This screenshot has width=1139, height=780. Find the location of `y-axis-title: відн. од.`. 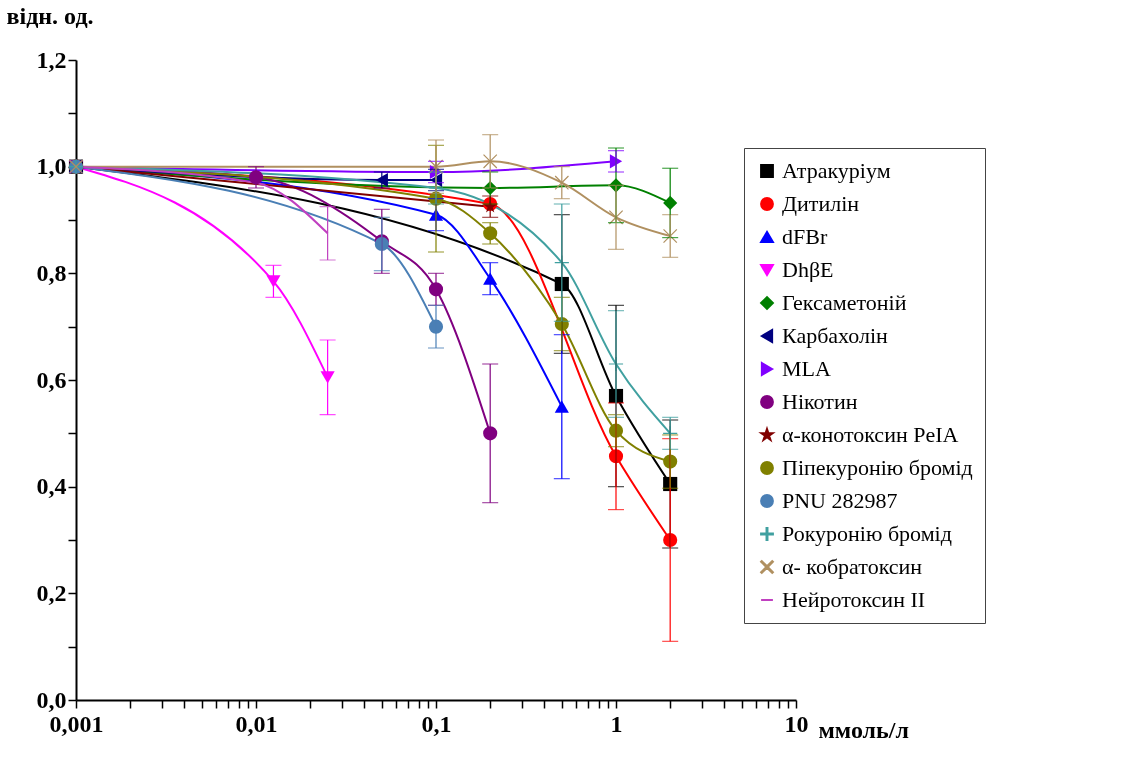

y-axis-title: відн. од. is located at coordinates (50, 15).